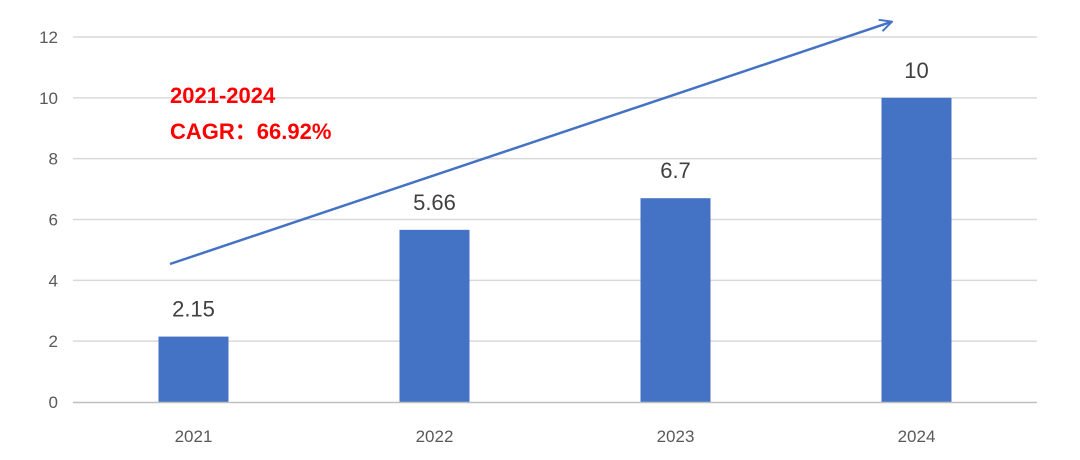 The width and height of the screenshot is (1080, 460). I want to click on x-tick-label: 2021, so click(194, 436).